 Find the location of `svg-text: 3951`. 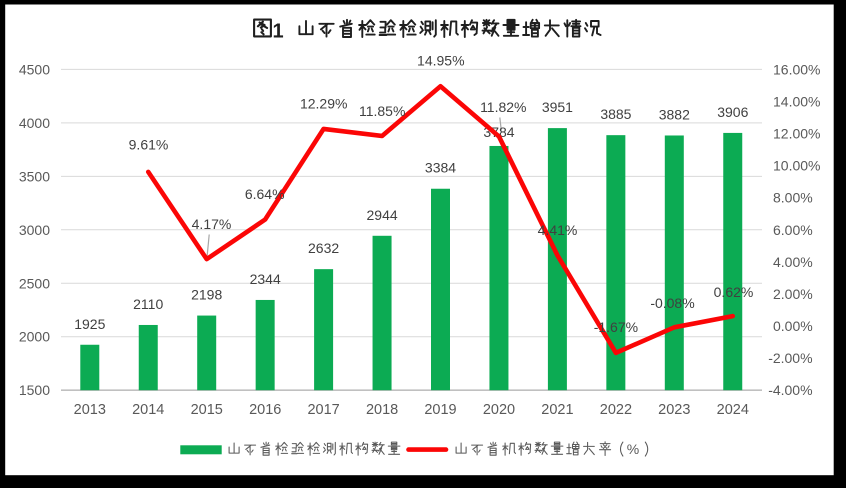

svg-text: 3951 is located at coordinates (557, 107).